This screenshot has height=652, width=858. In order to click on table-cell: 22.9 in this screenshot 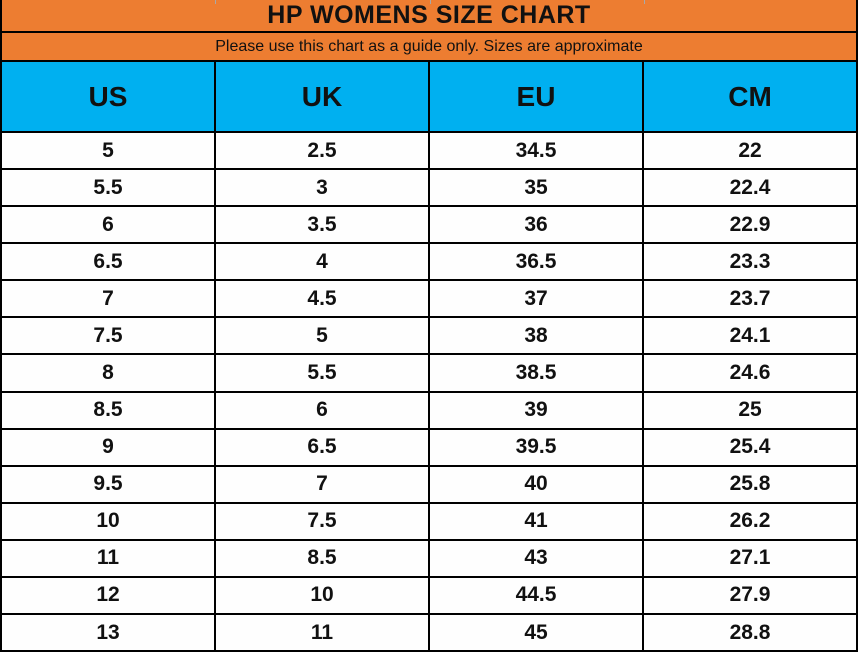, I will do `click(750, 224)`.